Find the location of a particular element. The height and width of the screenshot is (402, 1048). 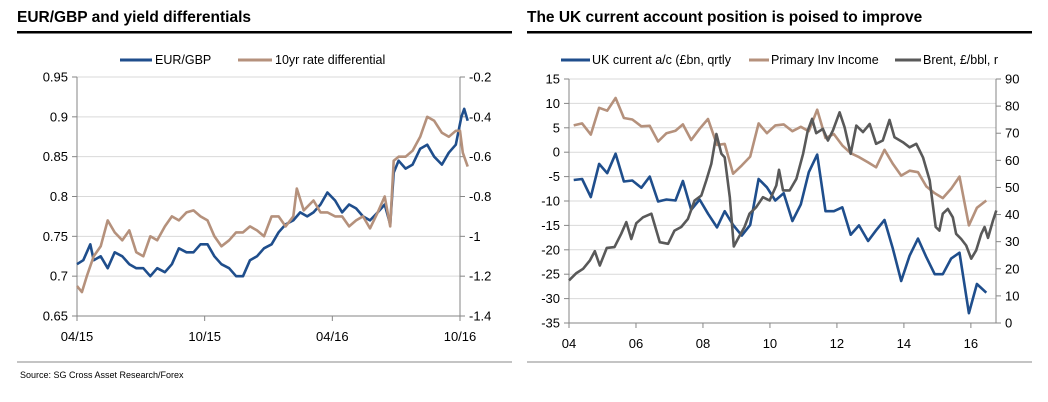

y-left-tick-label: 0.9 is located at coordinates (59, 116).